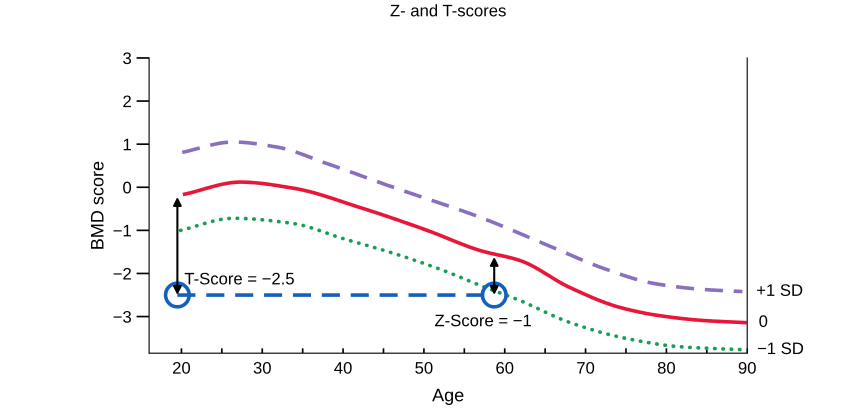 The height and width of the screenshot is (417, 852). What do you see at coordinates (585, 368) in the screenshot?
I see `x-tick-label: 70` at bounding box center [585, 368].